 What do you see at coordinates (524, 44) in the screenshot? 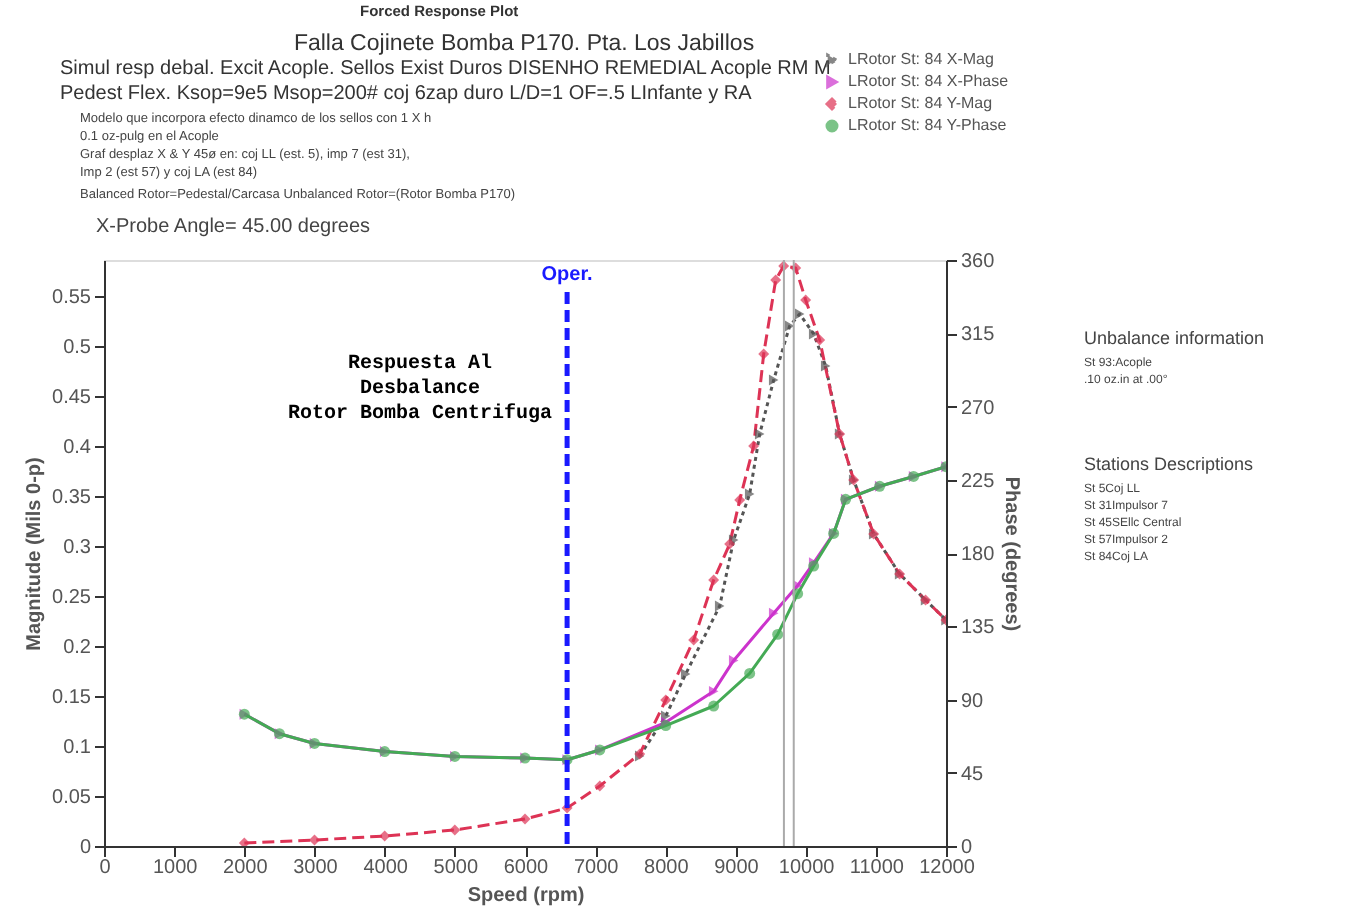
I see `chart-title: Falla Cojinete Bomba P170. Pta. Los Jabillos` at bounding box center [524, 44].